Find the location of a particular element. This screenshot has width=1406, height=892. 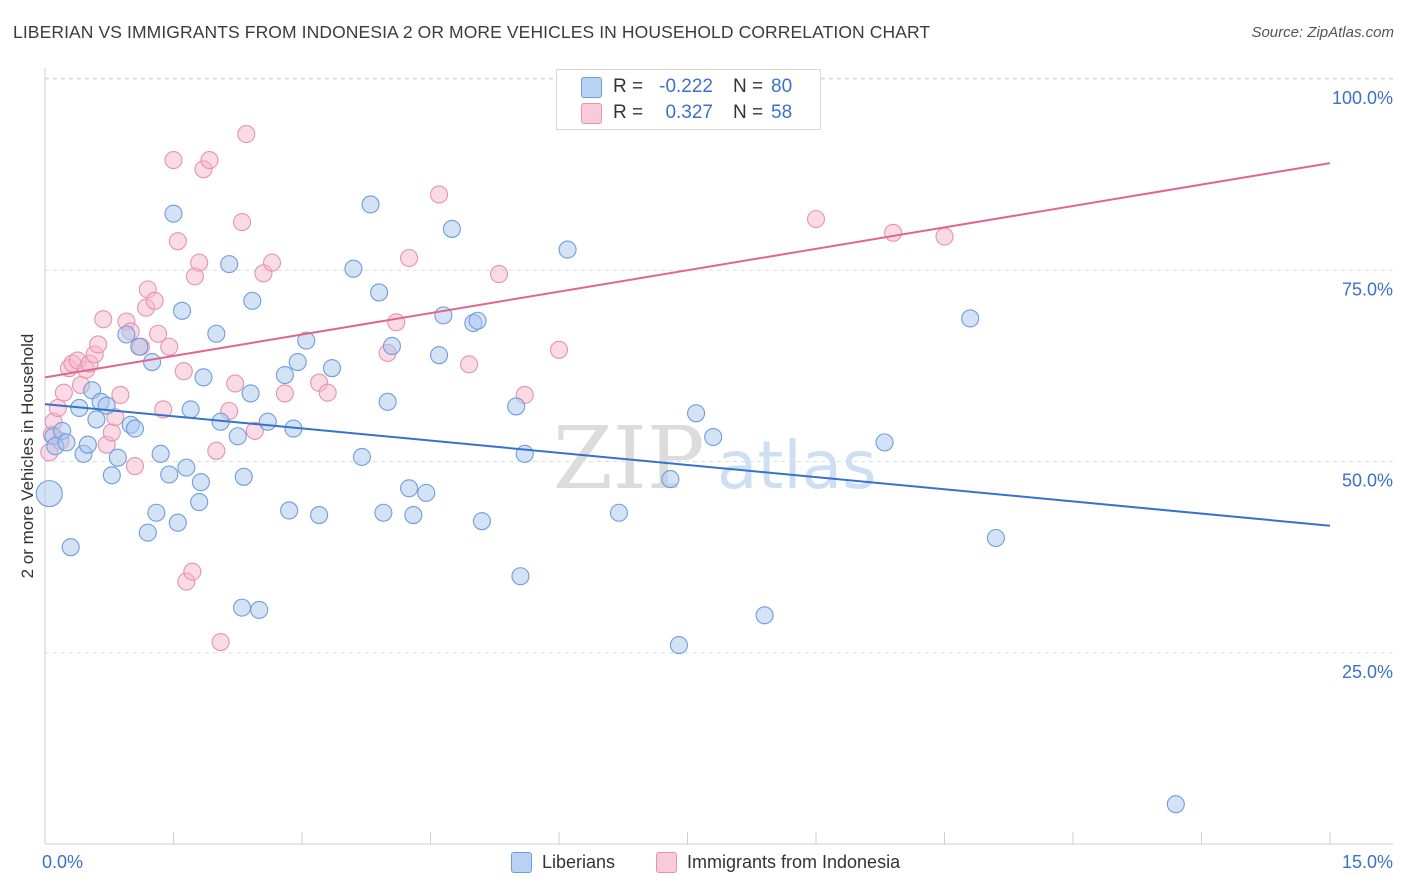

source-credit: Source: ZipAtlas.com is located at coordinates (1322, 32).